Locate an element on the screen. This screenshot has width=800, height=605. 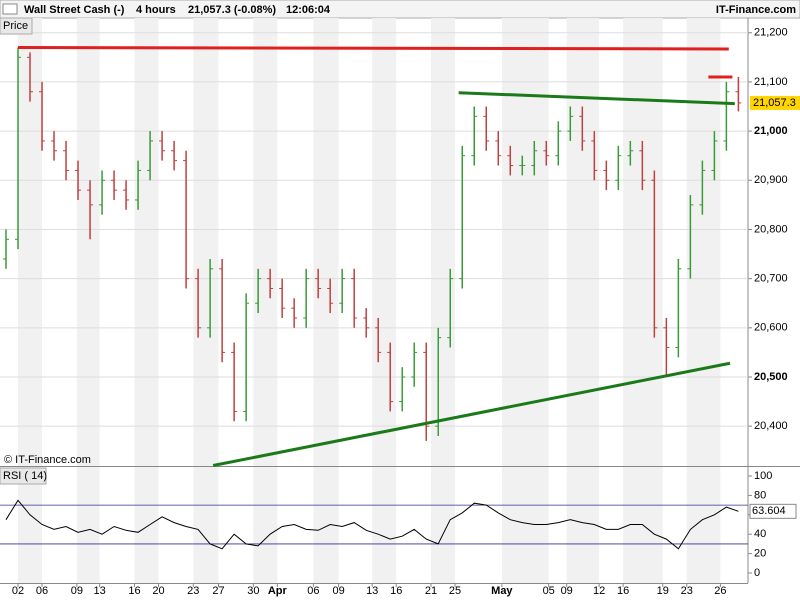
x-tick-label: 30 is located at coordinates (253, 591).